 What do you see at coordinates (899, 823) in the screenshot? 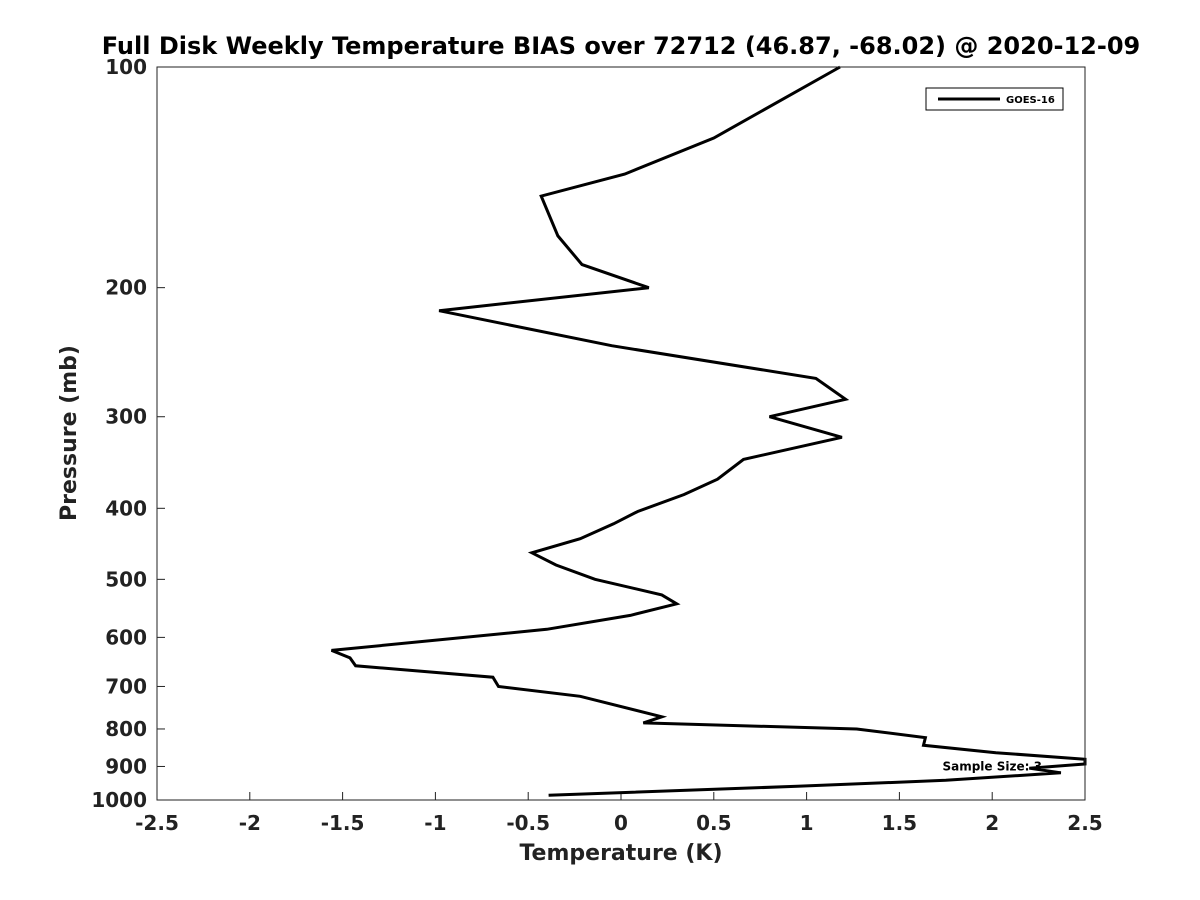
I see `x-tick-label: 1.5` at bounding box center [899, 823].